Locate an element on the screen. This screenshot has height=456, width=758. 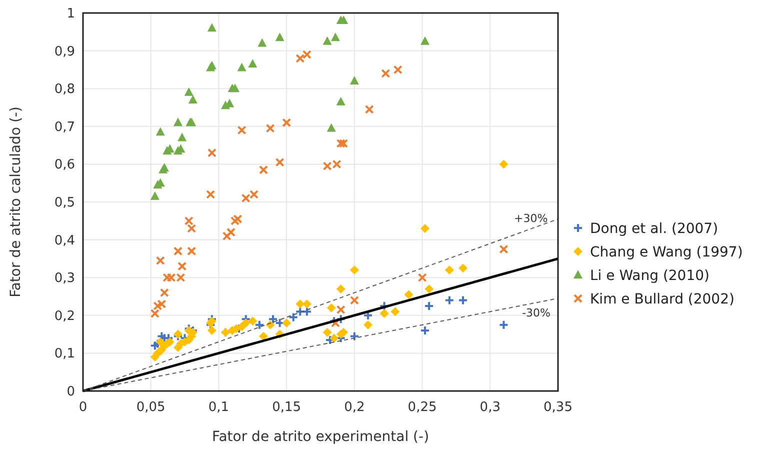
y-tick-label: 0,7 is located at coordinates (64, 127).